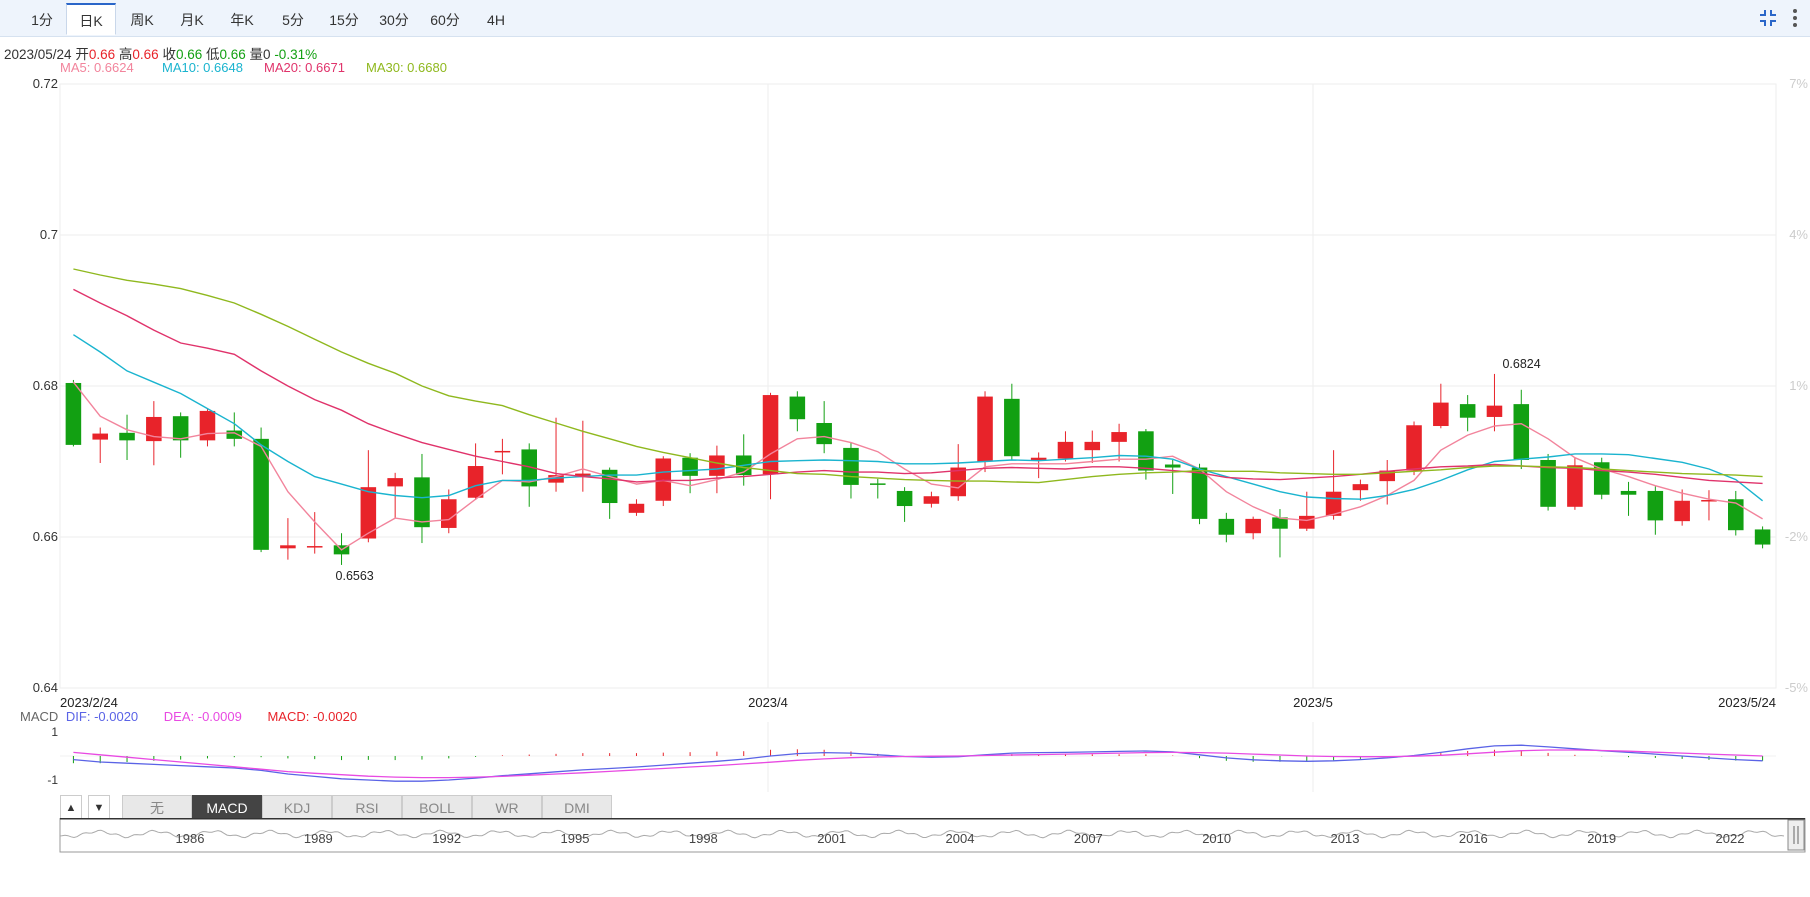 Image resolution: width=1810 pixels, height=897 pixels. I want to click on tab-daily-k: 日K, so click(91, 19).